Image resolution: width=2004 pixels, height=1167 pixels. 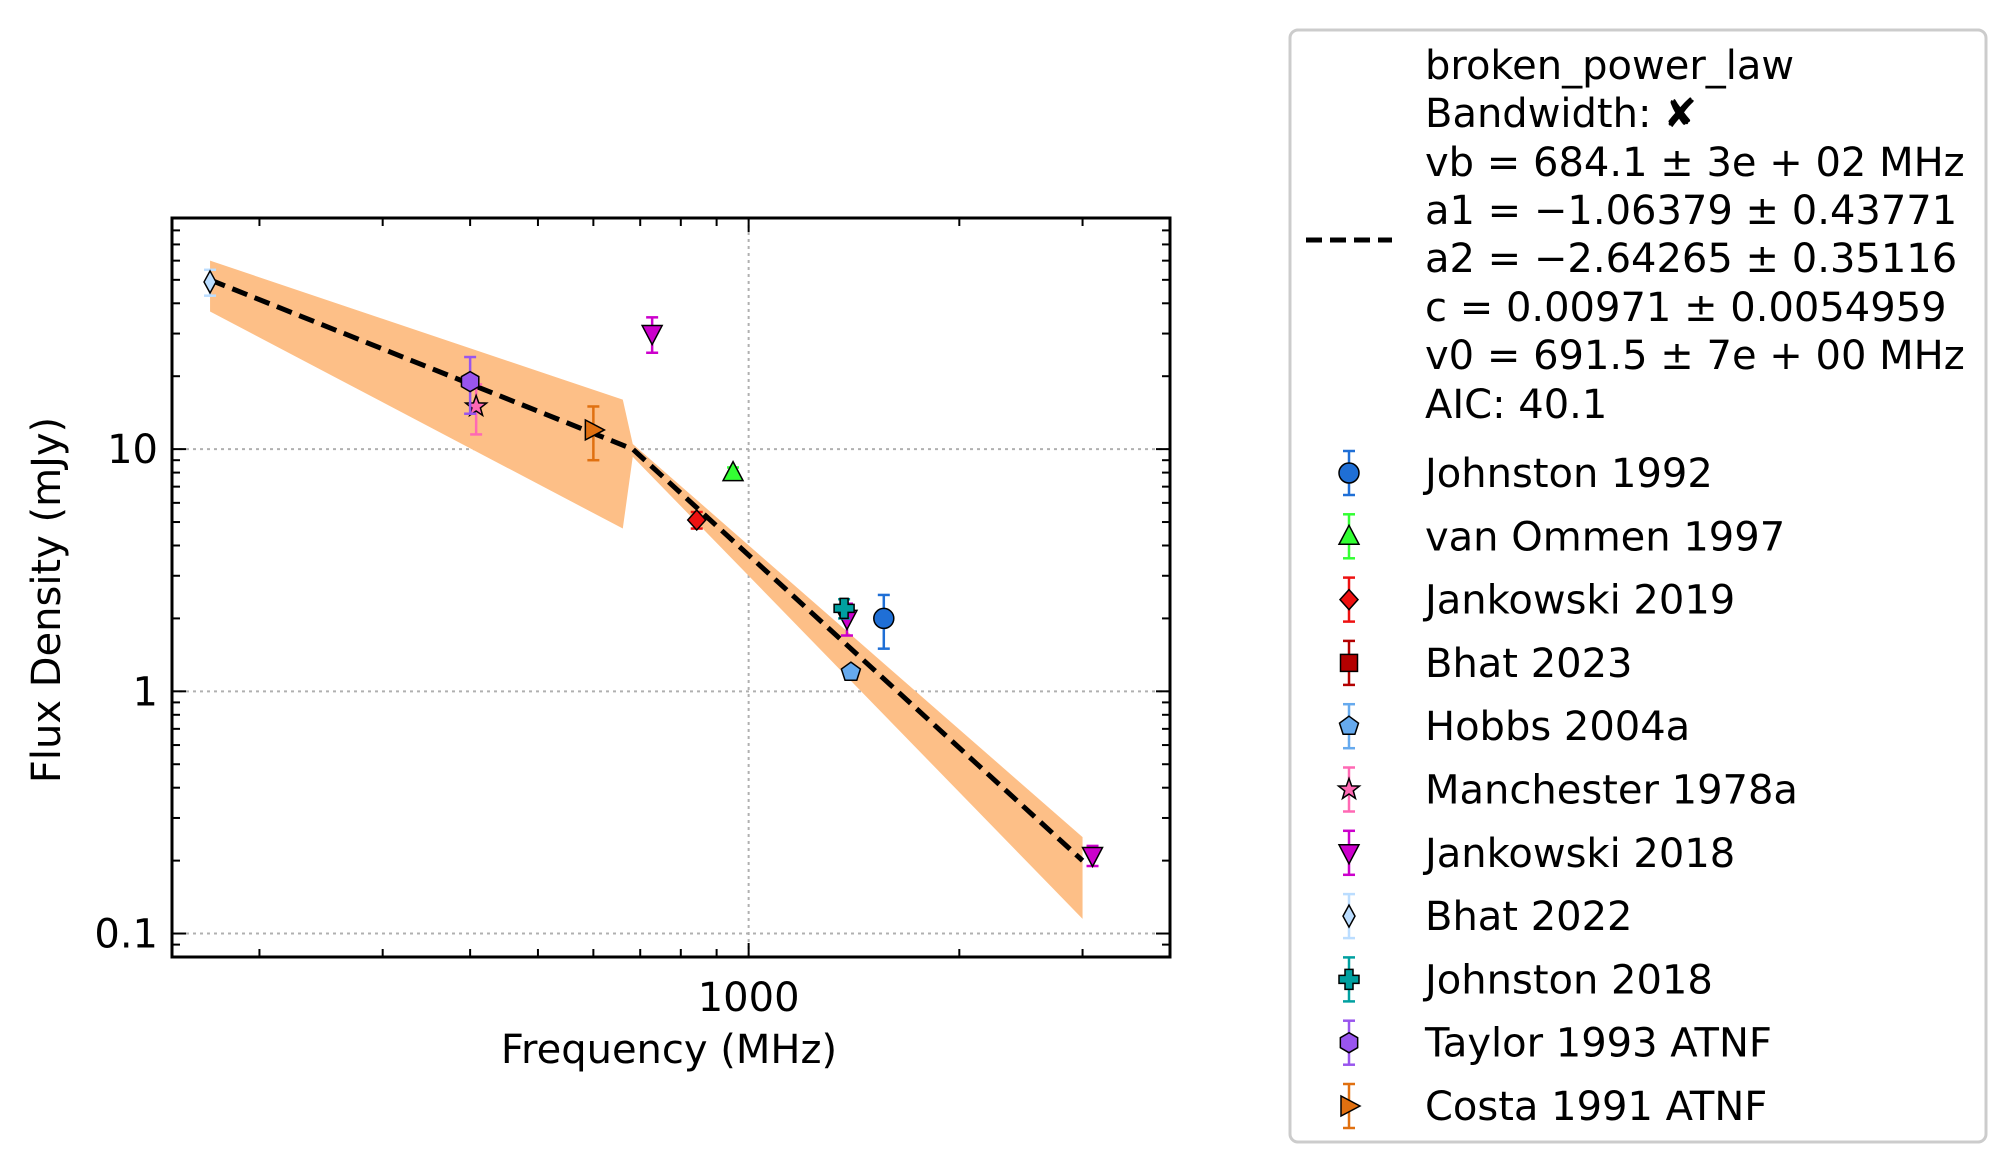 I want to click on legend-entry: Jankowski 2019, so click(x=1536, y=600).